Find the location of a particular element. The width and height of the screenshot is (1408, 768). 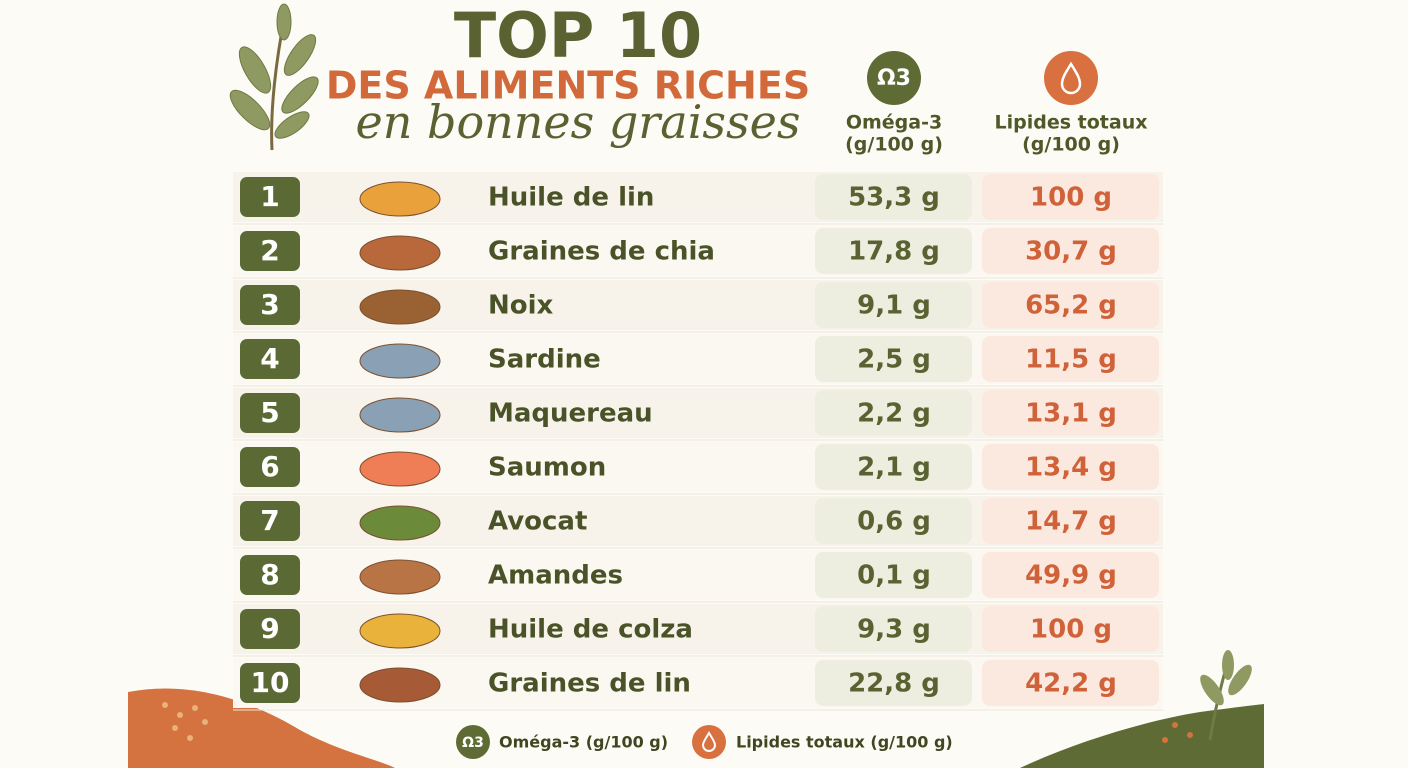

lipids-value: 13,1 g is located at coordinates (1071, 414).